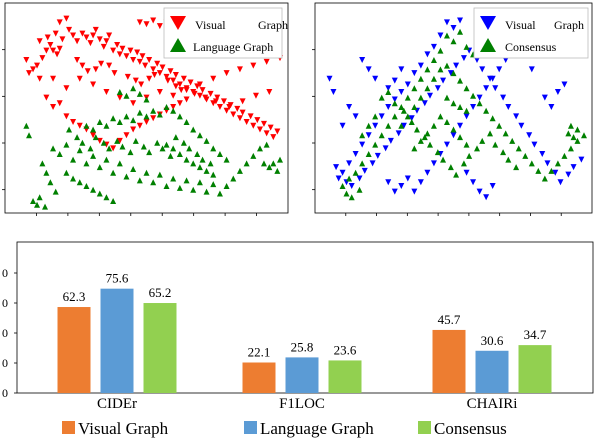  Describe the element at coordinates (531, 47) in the screenshot. I see `legend-label-consensus: Consensus` at that location.